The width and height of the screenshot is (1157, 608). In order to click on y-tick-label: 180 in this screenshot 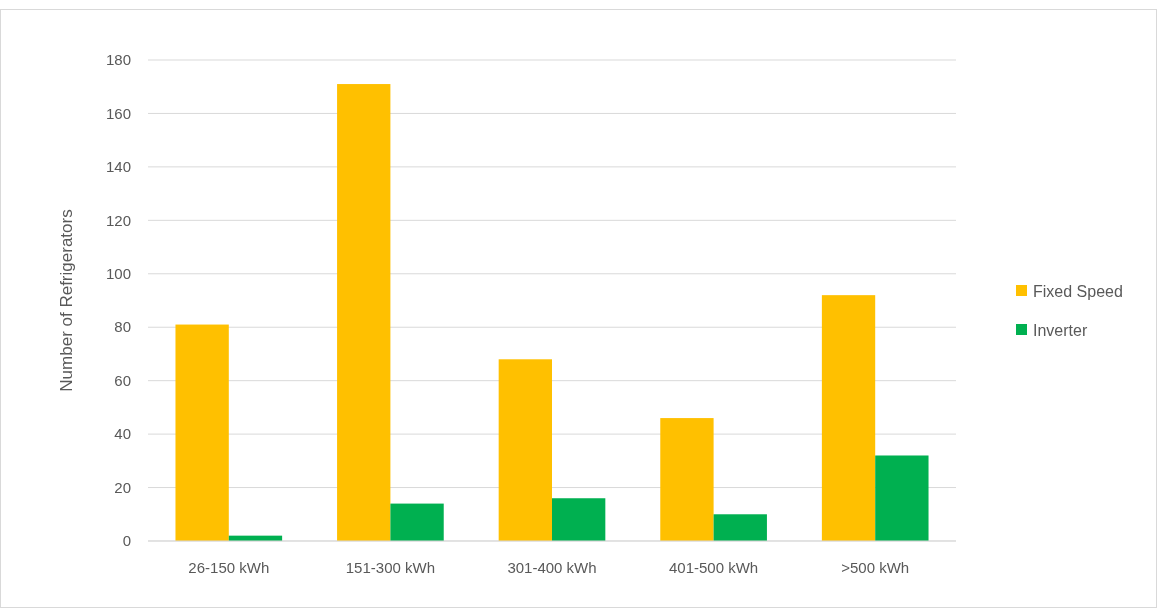, I will do `click(118, 60)`.